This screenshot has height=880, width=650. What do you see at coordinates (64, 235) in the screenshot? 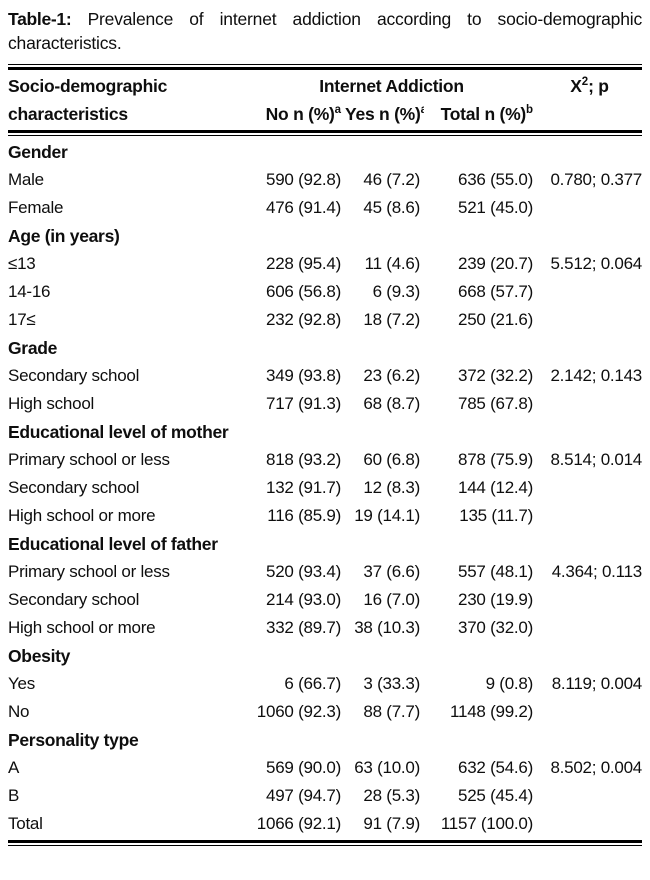
I see `section-label: Age (in years)` at bounding box center [64, 235].